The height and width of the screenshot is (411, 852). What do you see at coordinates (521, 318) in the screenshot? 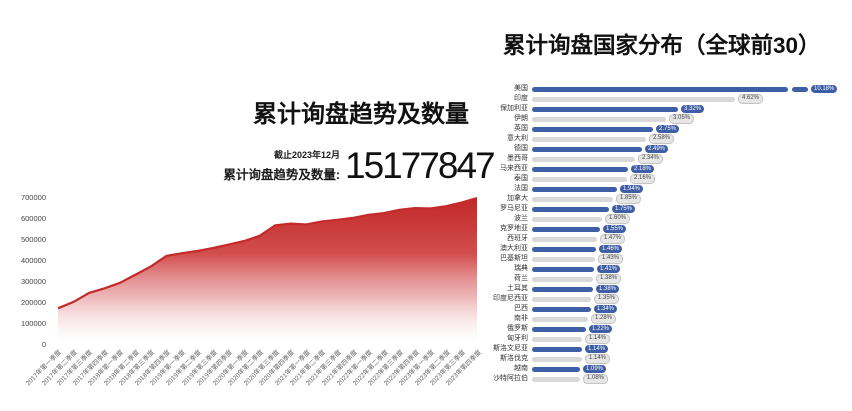
I see `country-label: 南非` at bounding box center [521, 318].